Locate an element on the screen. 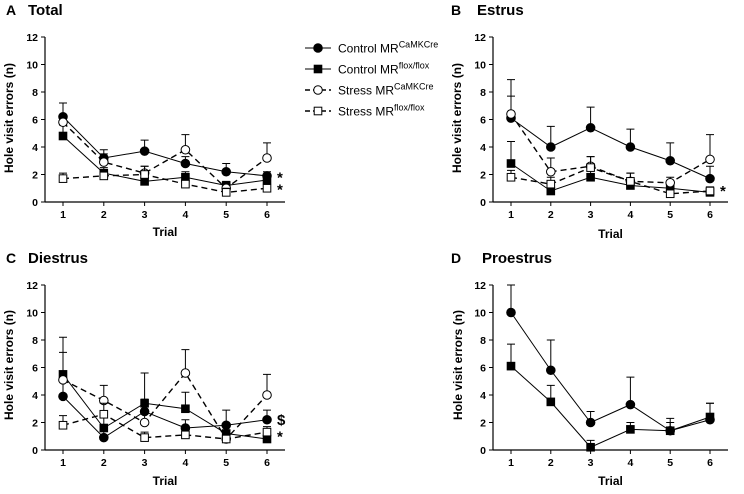 The height and width of the screenshot is (494, 744). y-tick-label: 0 is located at coordinates (35, 451).